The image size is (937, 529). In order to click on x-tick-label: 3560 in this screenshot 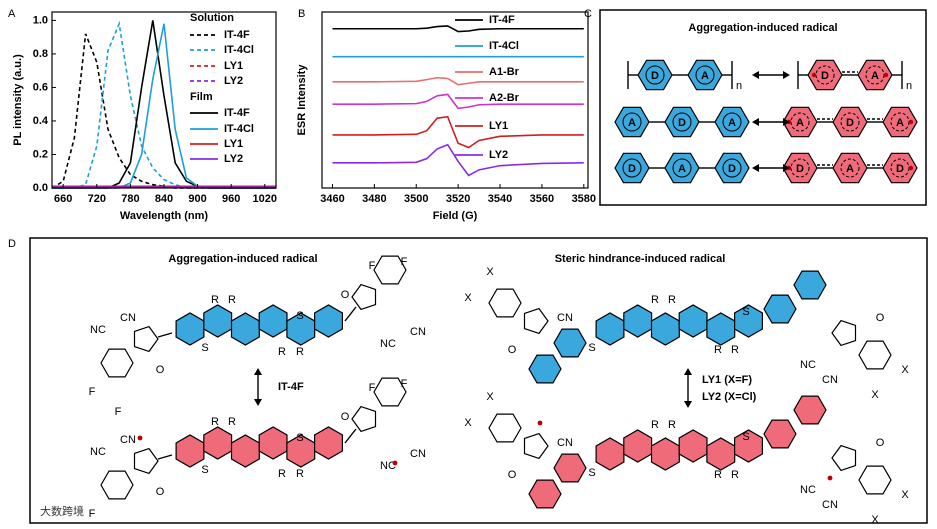, I will do `click(542, 199)`.